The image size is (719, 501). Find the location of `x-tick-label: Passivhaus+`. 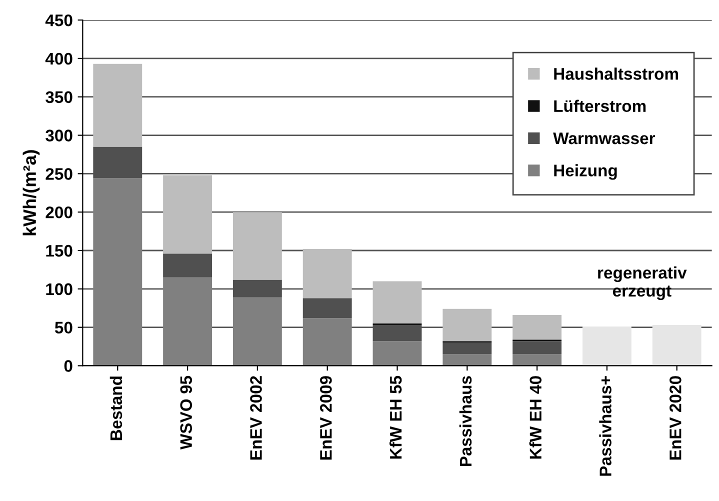

x-tick-label: Passivhaus+ is located at coordinates (605, 426).